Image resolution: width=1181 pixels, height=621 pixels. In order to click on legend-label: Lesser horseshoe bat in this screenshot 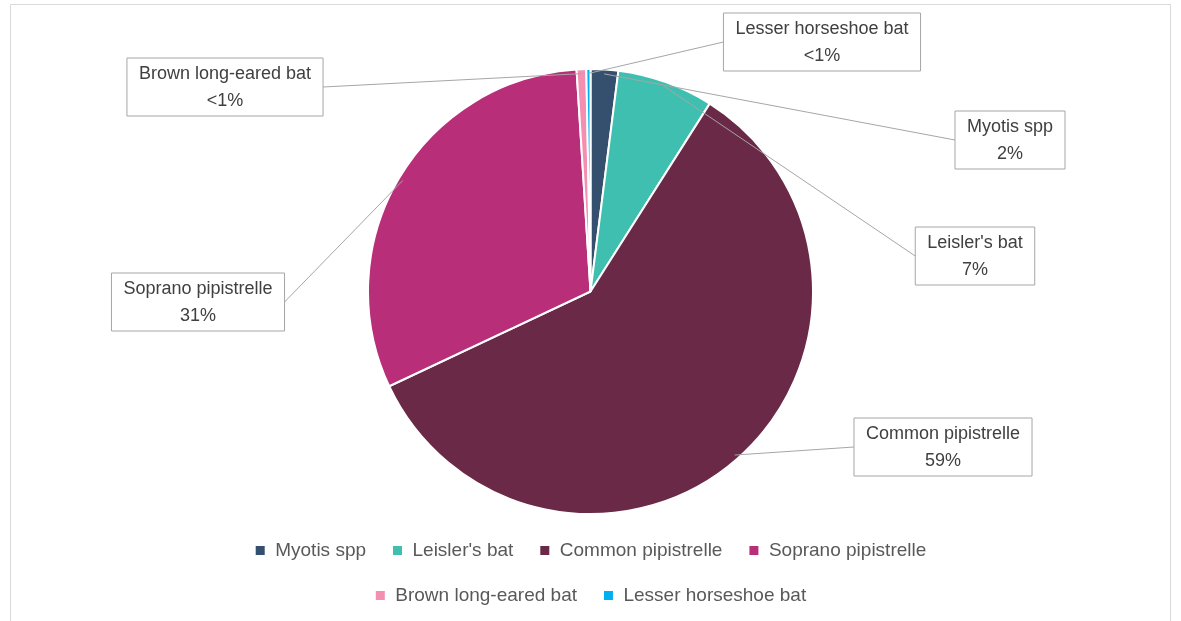, I will do `click(715, 594)`.